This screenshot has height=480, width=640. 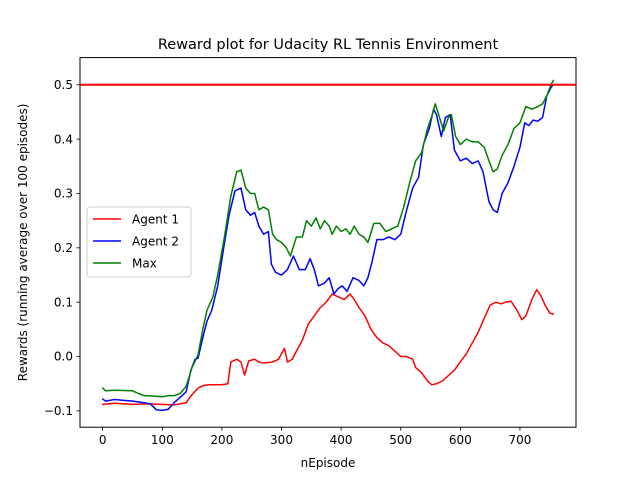 What do you see at coordinates (162, 440) in the screenshot?
I see `x-tick-label: 100` at bounding box center [162, 440].